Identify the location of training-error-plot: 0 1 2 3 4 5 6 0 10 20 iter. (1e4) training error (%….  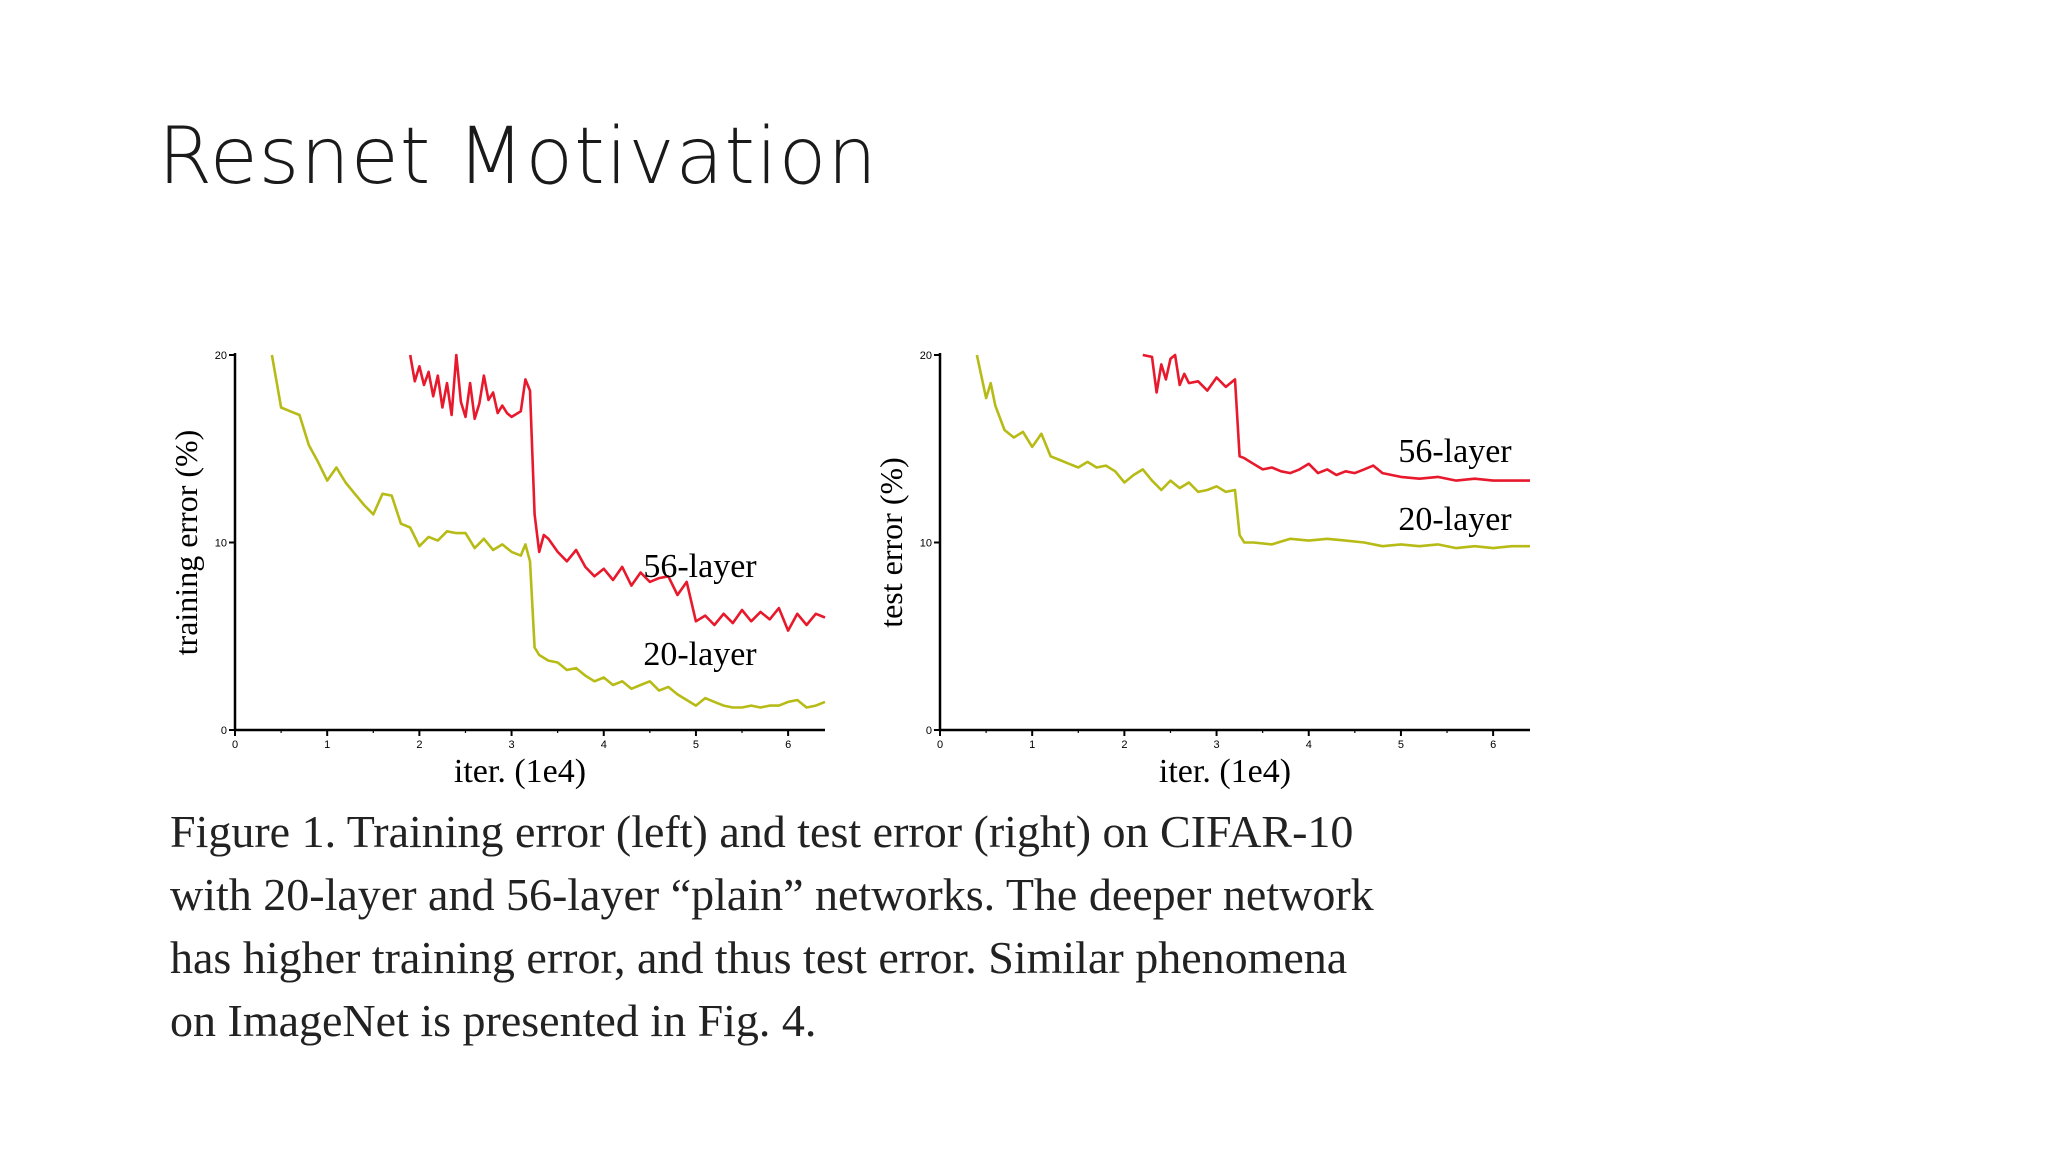
(497, 570).